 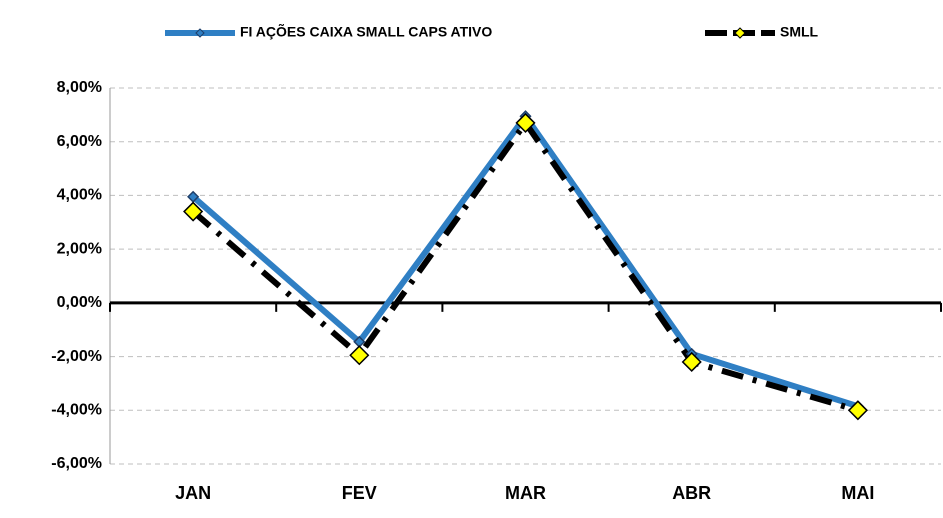 What do you see at coordinates (525, 493) in the screenshot?
I see `x-tick-label: MAR` at bounding box center [525, 493].